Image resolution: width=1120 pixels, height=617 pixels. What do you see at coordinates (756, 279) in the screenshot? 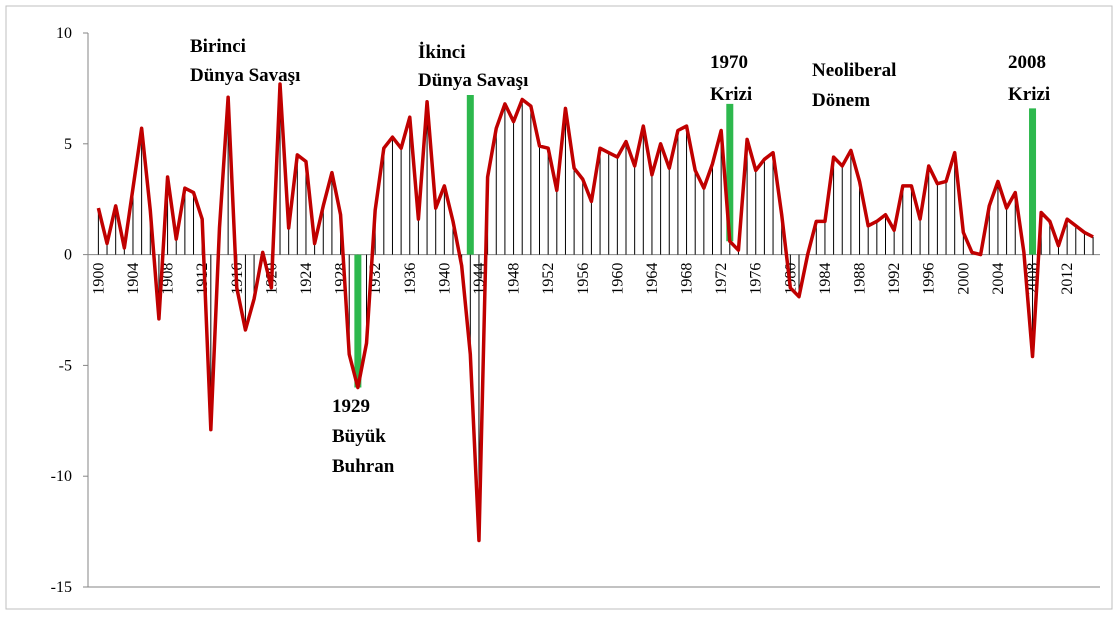
I see `x-tick-label: 1976` at bounding box center [756, 279].